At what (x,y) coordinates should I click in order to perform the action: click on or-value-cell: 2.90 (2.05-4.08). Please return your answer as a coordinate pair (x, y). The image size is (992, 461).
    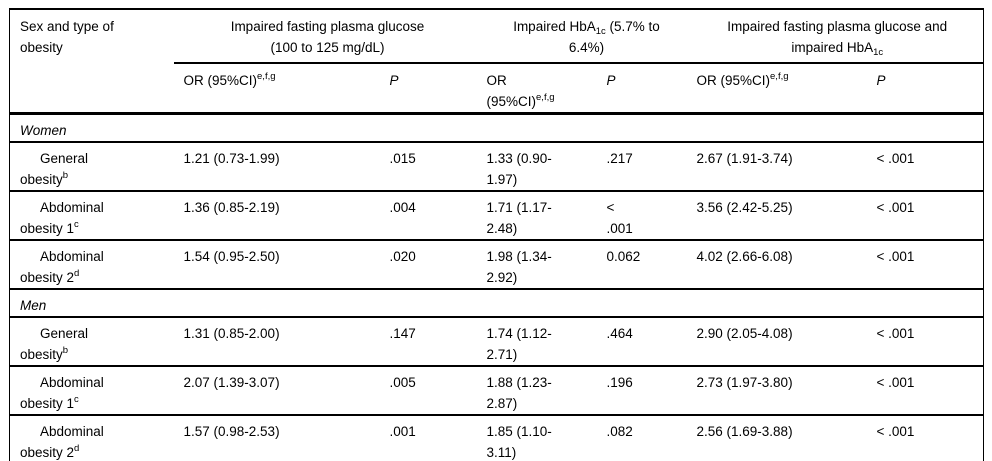
    Looking at the image, I should click on (744, 333).